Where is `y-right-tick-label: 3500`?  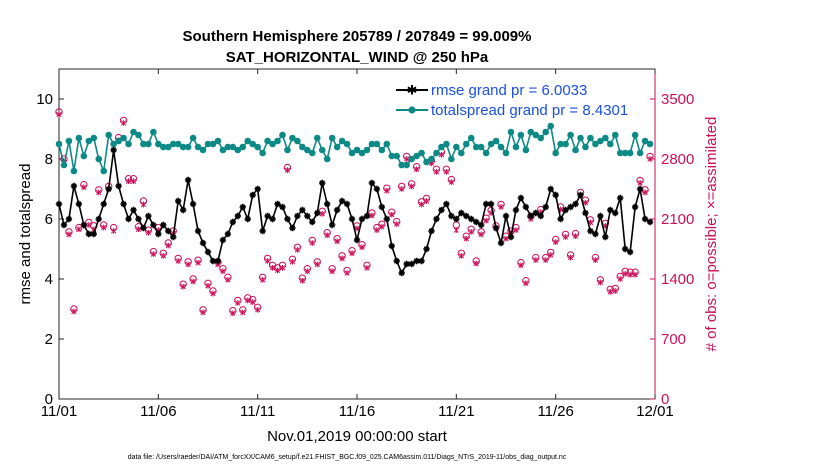 y-right-tick-label: 3500 is located at coordinates (677, 99).